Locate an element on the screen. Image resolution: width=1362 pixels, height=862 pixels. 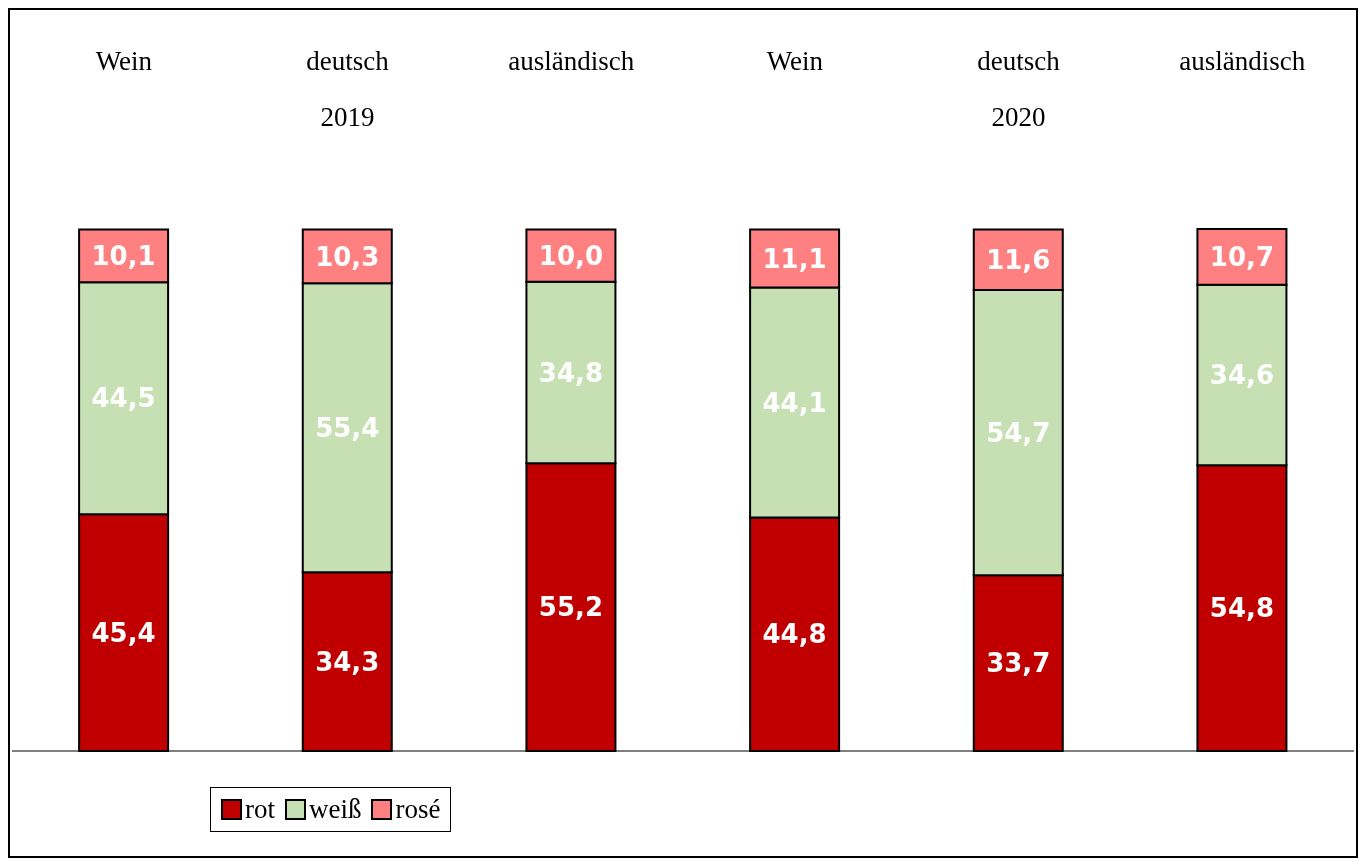
legend-label: weiß is located at coordinates (335, 809).